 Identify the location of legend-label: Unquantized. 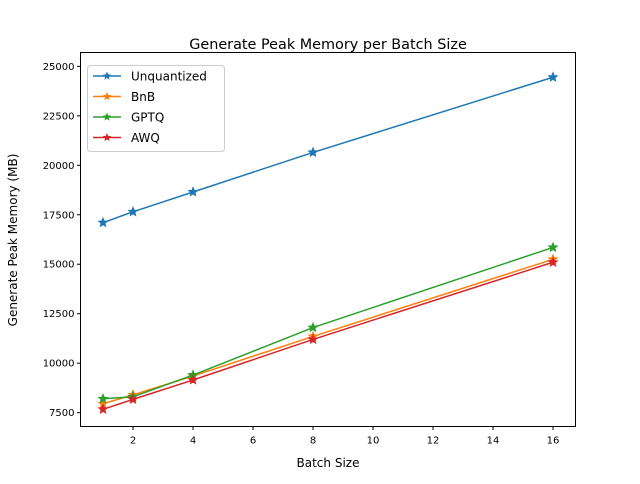
(169, 77).